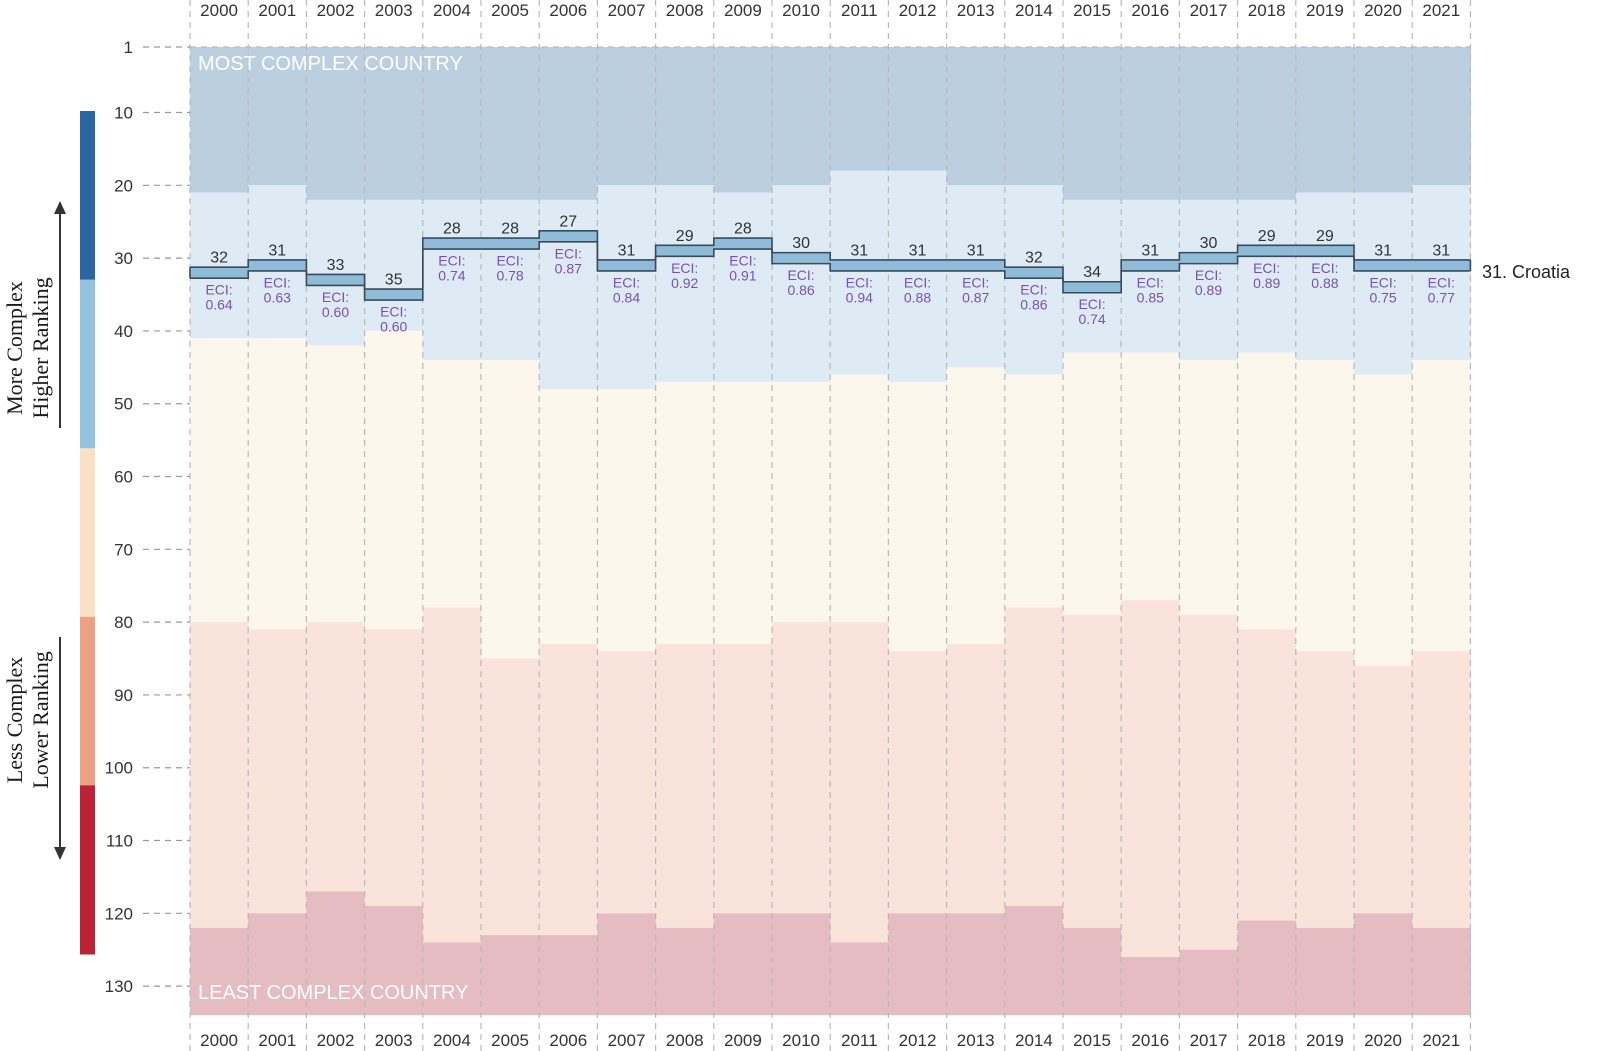 The width and height of the screenshot is (1600, 1051). What do you see at coordinates (568, 1040) in the screenshot?
I see `x-tick-bottom-2006: 2006` at bounding box center [568, 1040].